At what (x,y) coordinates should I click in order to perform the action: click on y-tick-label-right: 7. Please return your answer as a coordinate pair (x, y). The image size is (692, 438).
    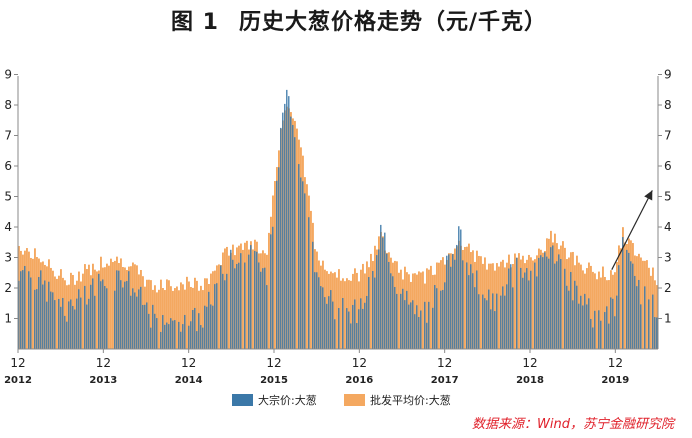
    Looking at the image, I should click on (668, 136).